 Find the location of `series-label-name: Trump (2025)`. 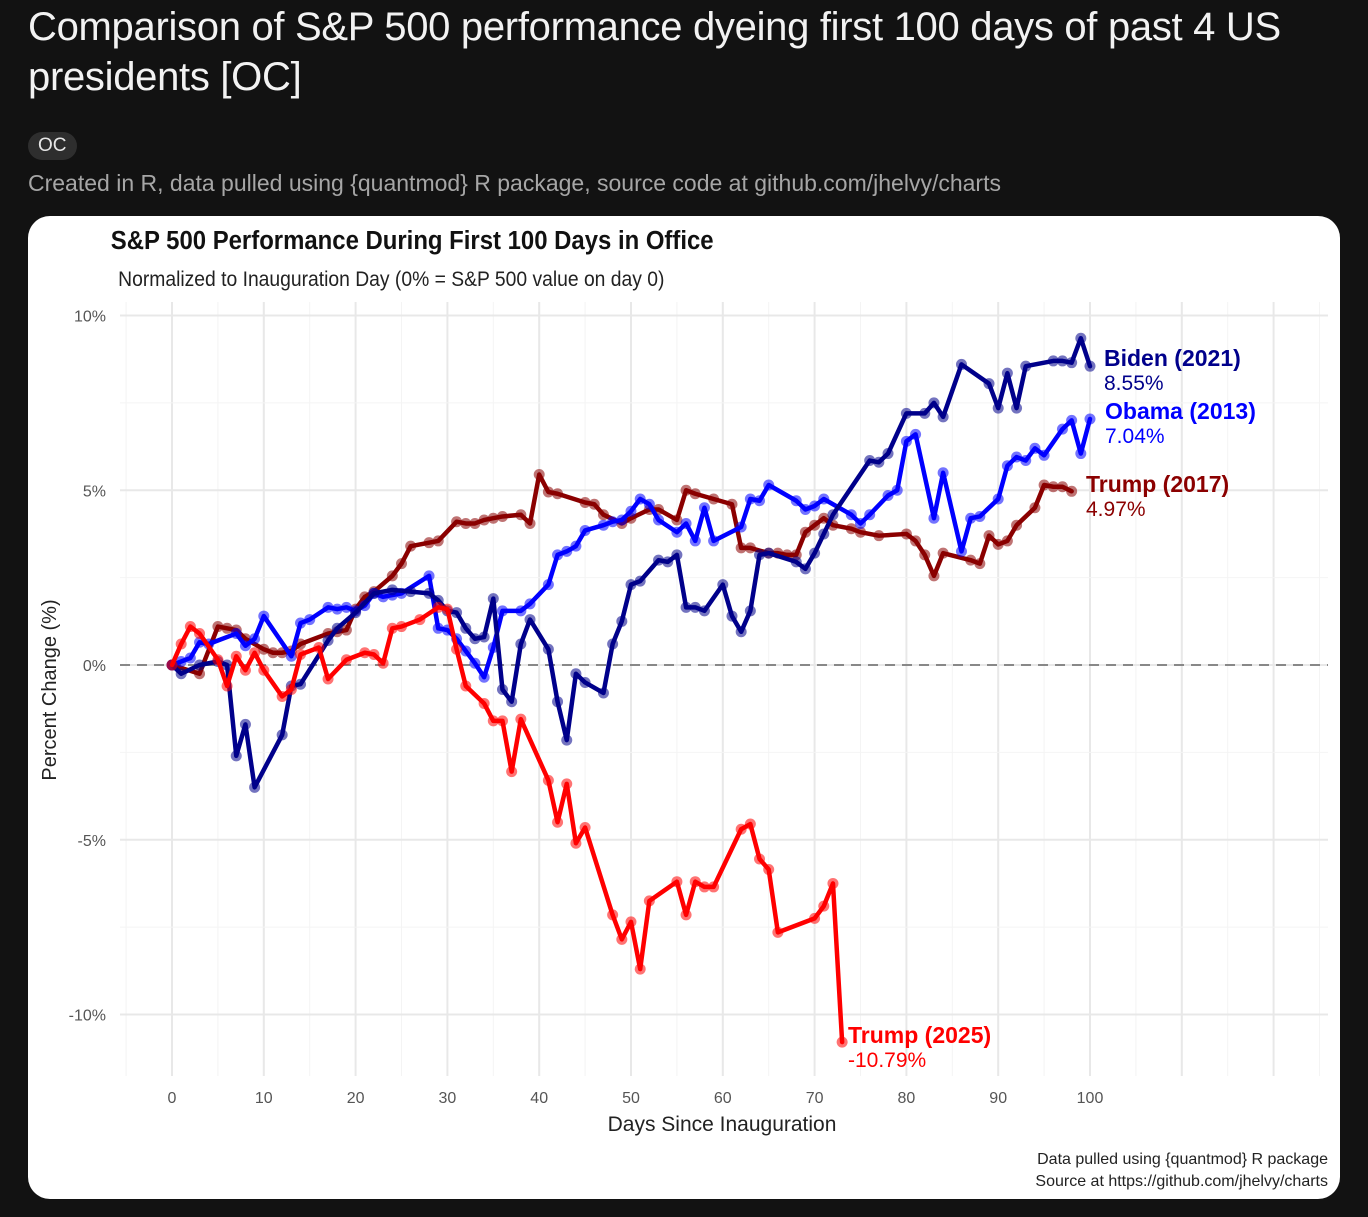

series-label-name: Trump (2025) is located at coordinates (919, 1035).